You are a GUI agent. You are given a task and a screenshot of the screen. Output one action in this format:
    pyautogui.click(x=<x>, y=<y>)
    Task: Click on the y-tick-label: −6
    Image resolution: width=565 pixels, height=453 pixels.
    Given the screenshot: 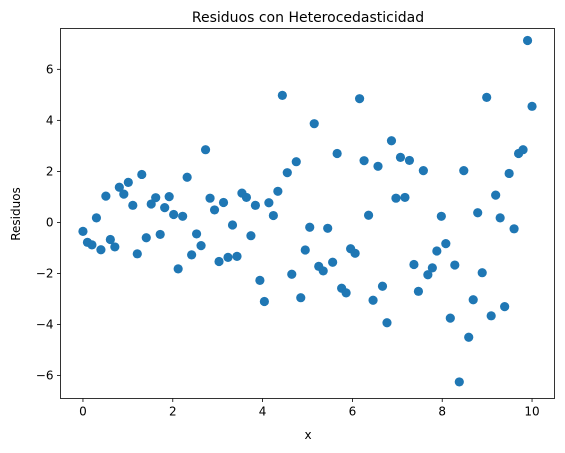 What is the action you would take?
    pyautogui.click(x=45, y=376)
    